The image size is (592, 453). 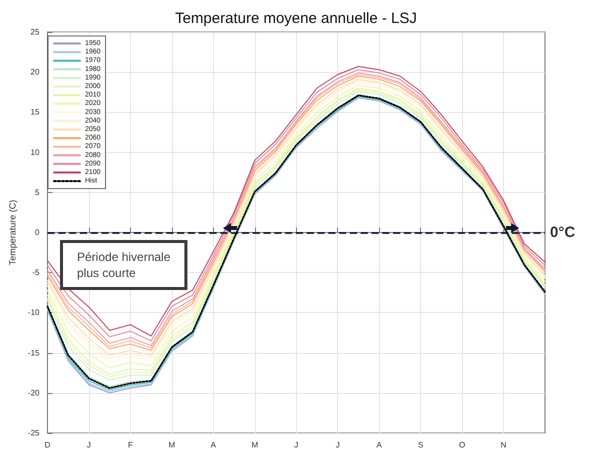 What do you see at coordinates (124, 265) in the screenshot?
I see `annotation: Période hivernale plus courte` at bounding box center [124, 265].